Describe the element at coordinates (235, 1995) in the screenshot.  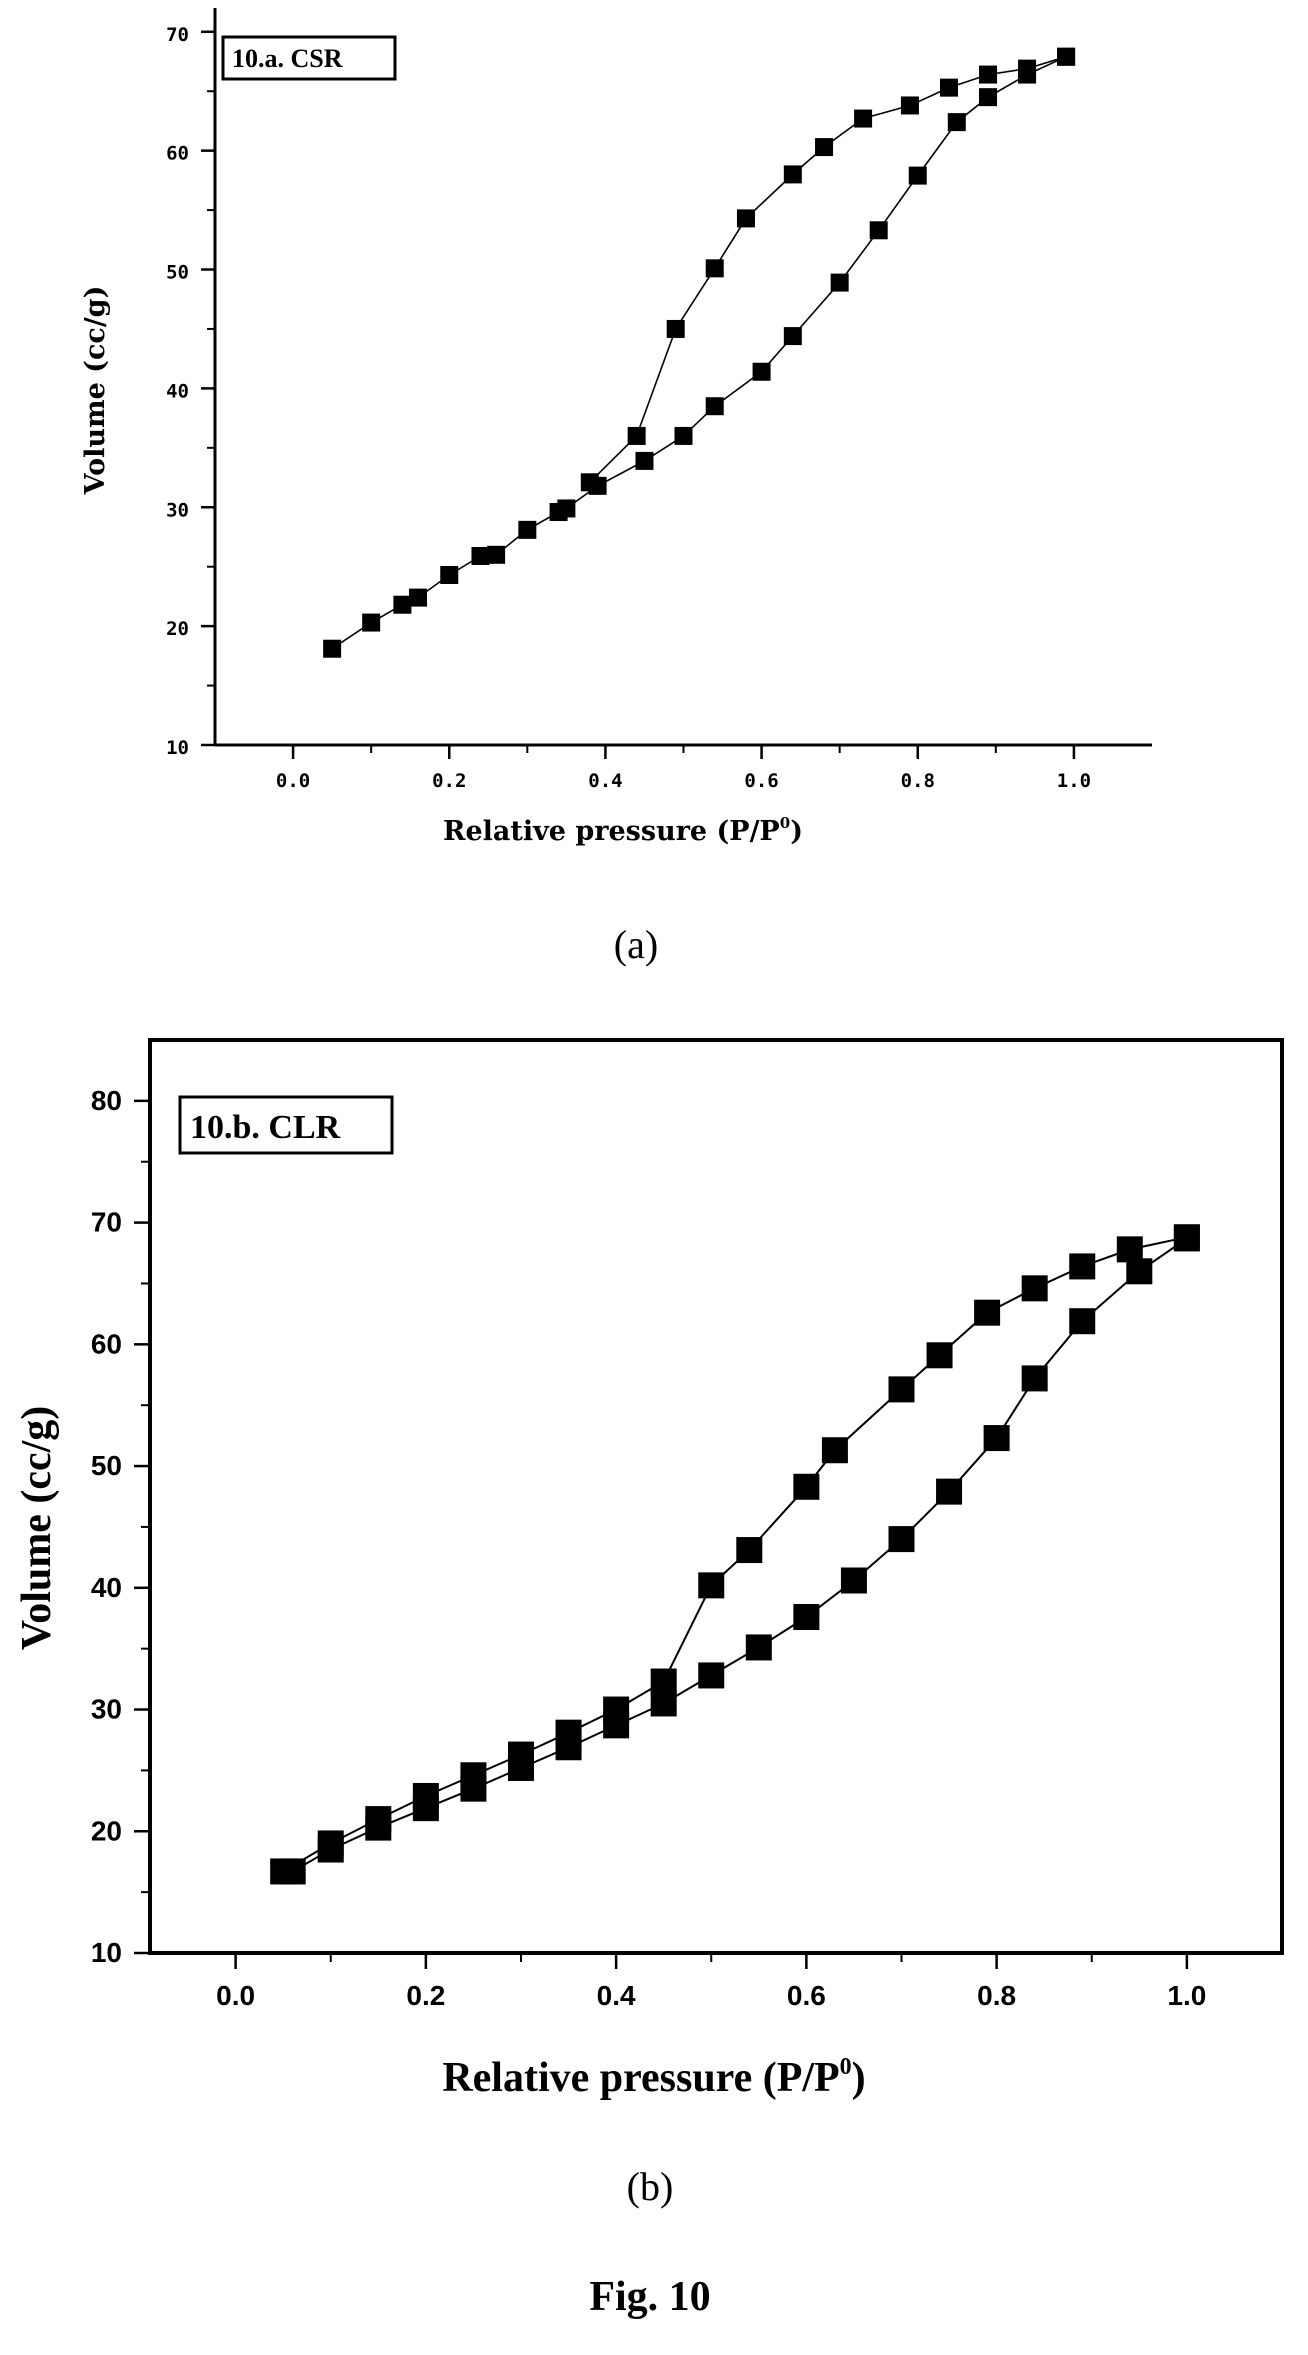
I see `chart-b-x-tick-label: 0.0` at that location.